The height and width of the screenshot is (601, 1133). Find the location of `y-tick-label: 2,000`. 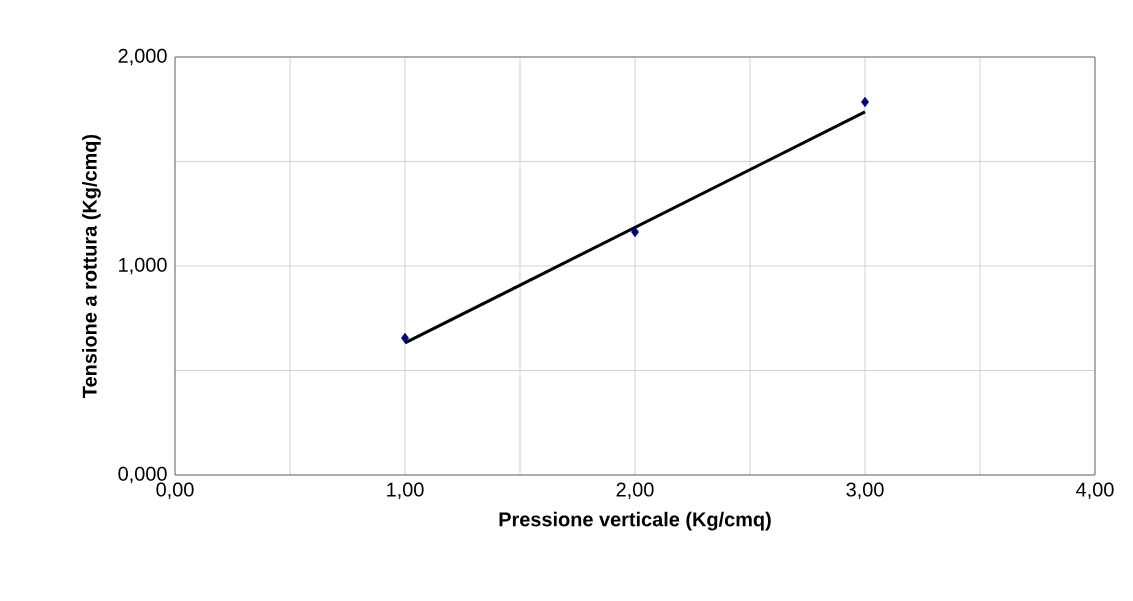

y-tick-label: 2,000 is located at coordinates (142, 57).